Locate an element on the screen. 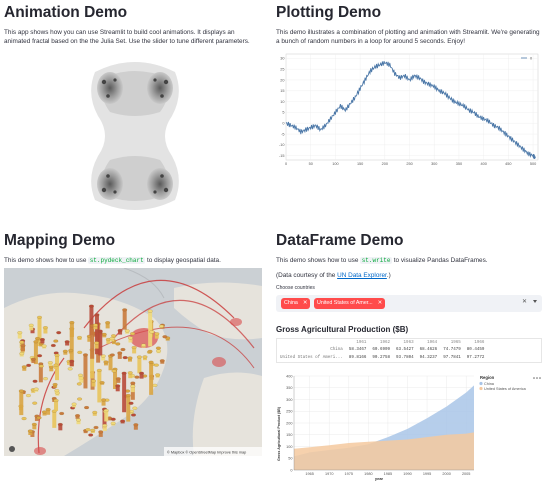 This screenshot has height=486, width=550. y-tick-label: 15 is located at coordinates (282, 91).